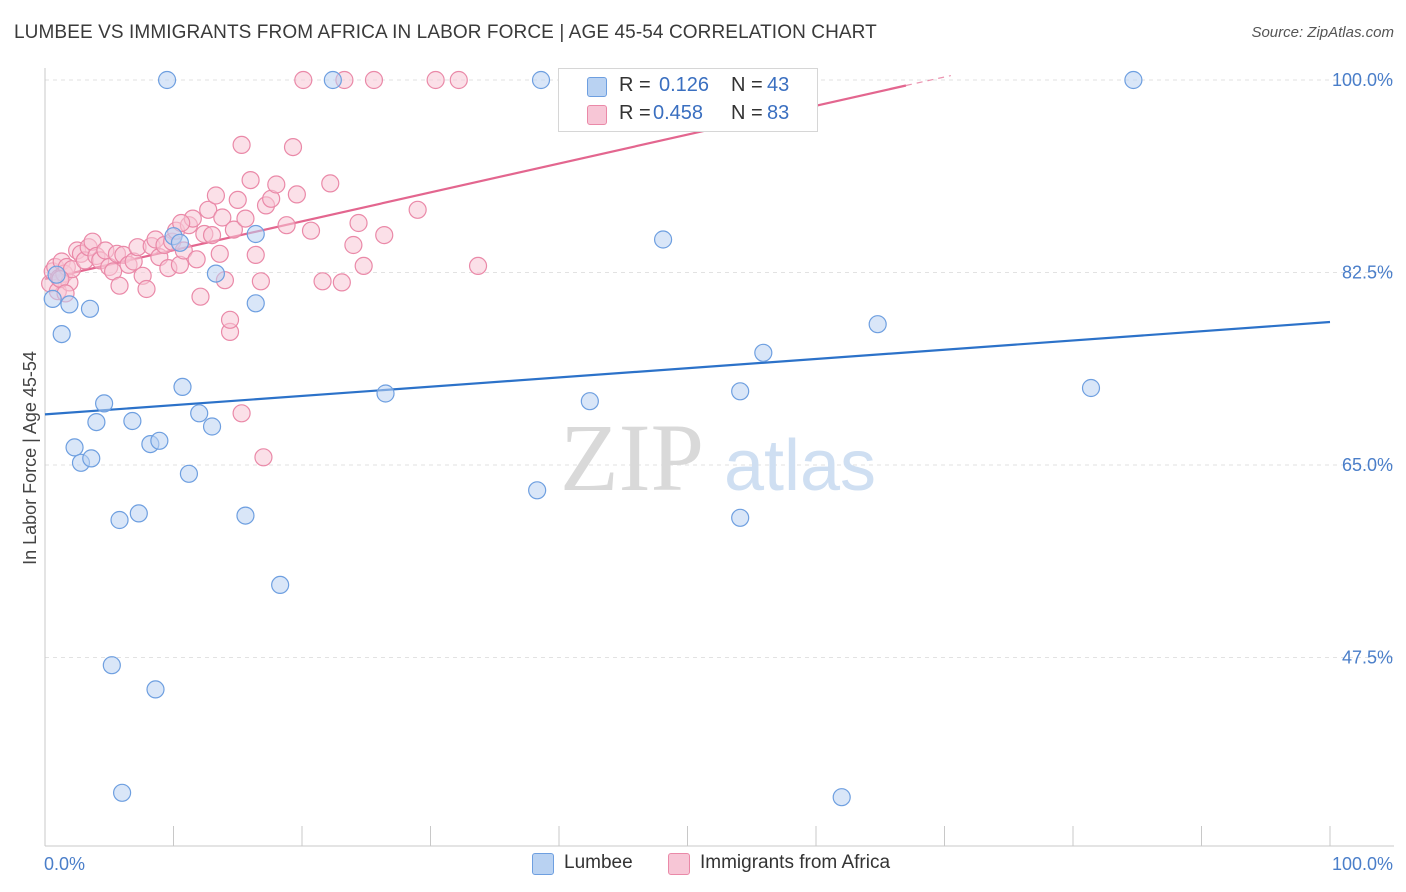  What do you see at coordinates (30, 458) in the screenshot?
I see `y-axis-title: In Labor Force | Age 45-54` at bounding box center [30, 458].